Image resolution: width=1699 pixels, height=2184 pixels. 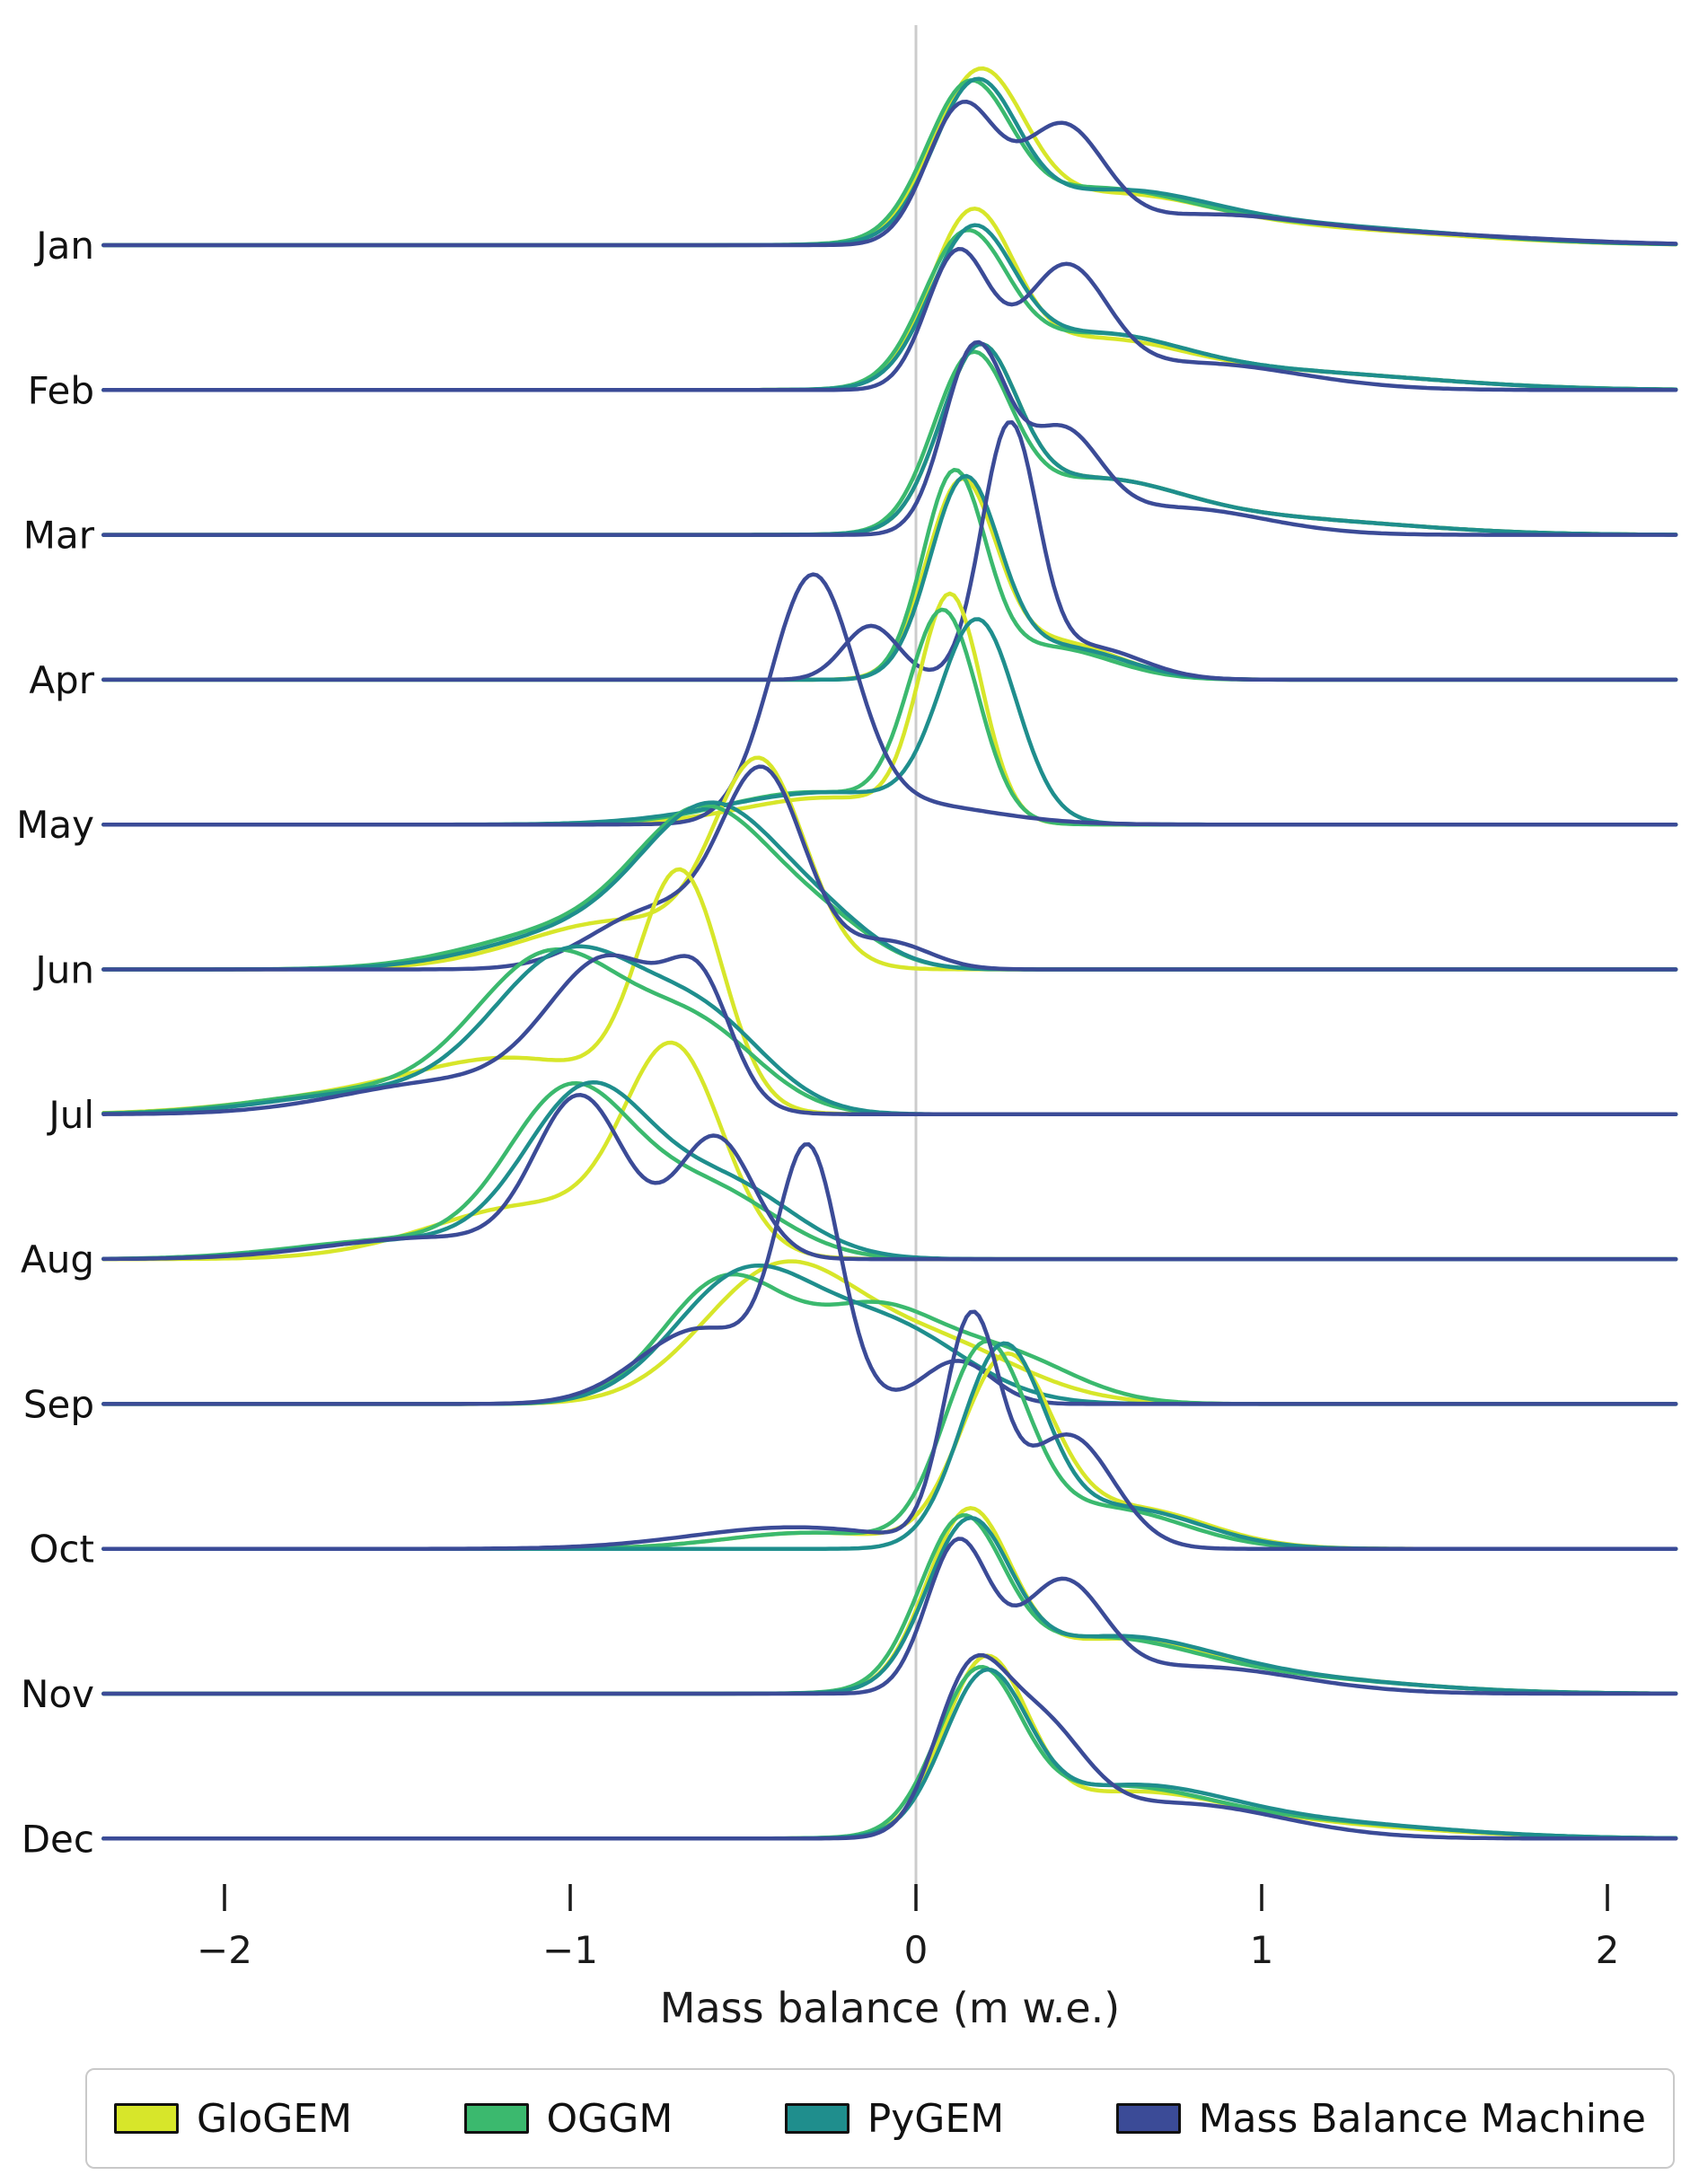 I want to click on kde-curve-jul-glogem, so click(x=890, y=992).